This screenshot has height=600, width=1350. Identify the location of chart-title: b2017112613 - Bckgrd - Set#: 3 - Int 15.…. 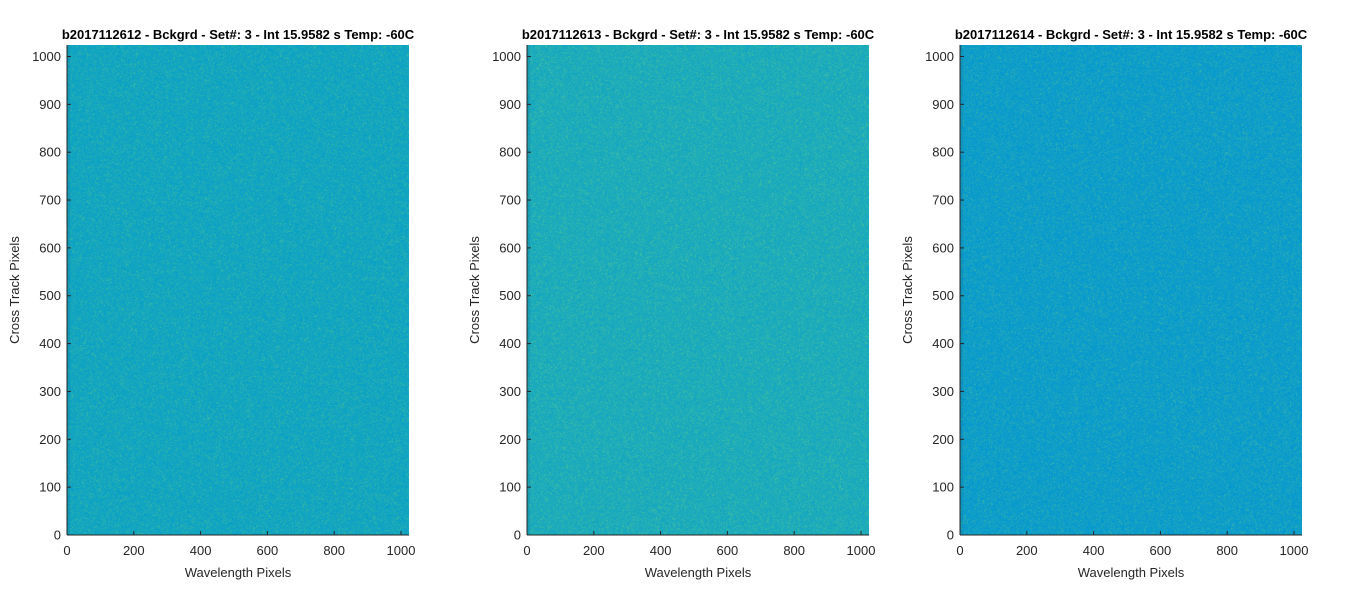
(698, 34).